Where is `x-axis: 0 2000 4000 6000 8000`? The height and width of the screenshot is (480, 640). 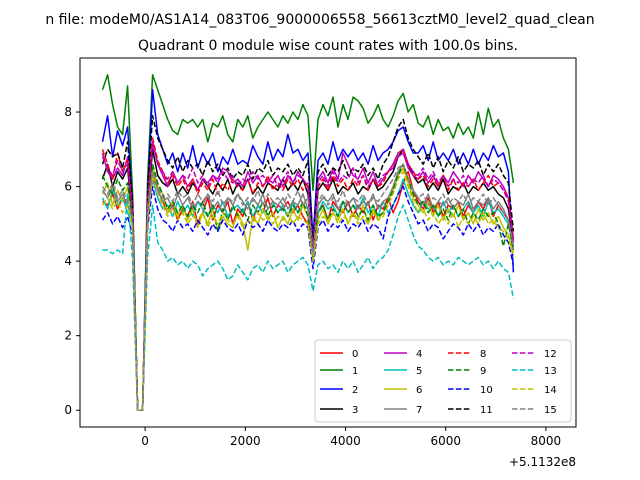 x-axis: 0 2000 4000 6000 8000 is located at coordinates (351, 437).